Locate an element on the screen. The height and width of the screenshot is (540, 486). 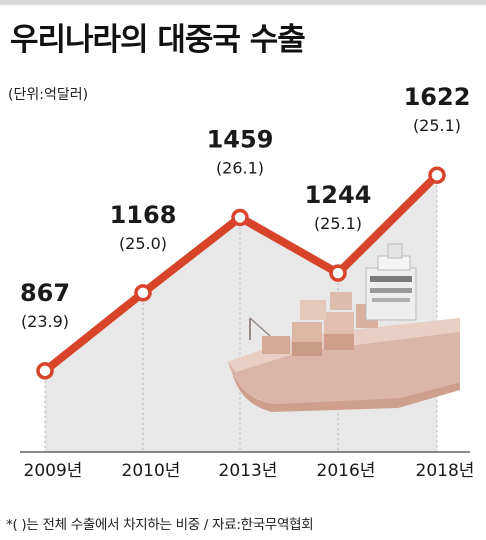
unit-note: (단위:억달러) is located at coordinates (48, 95).